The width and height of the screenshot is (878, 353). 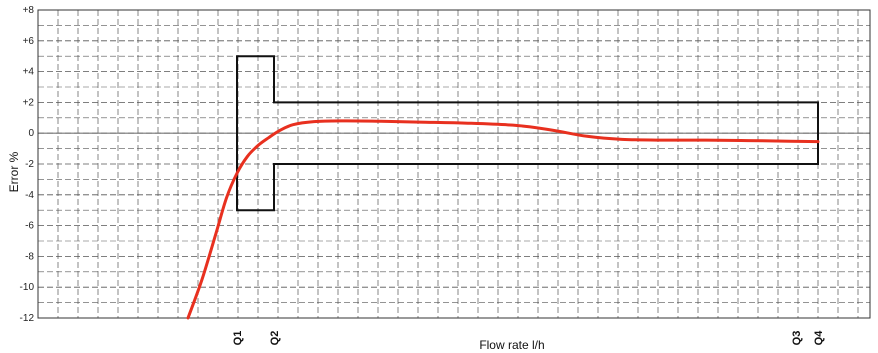 I want to click on y-tick-label: +6, so click(x=29, y=41).